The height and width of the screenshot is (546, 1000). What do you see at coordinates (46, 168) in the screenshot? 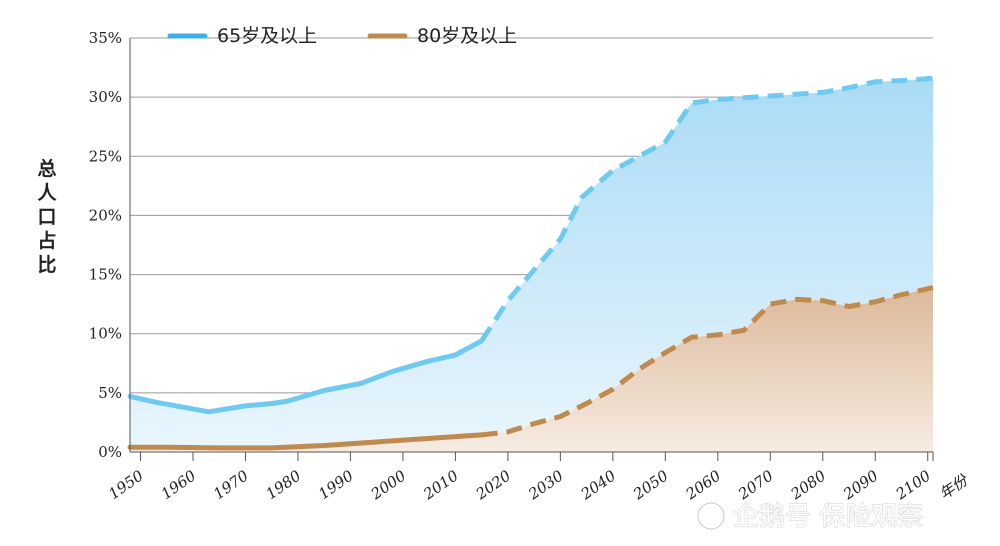
I see `y-axis-label-char: 总` at bounding box center [46, 168].